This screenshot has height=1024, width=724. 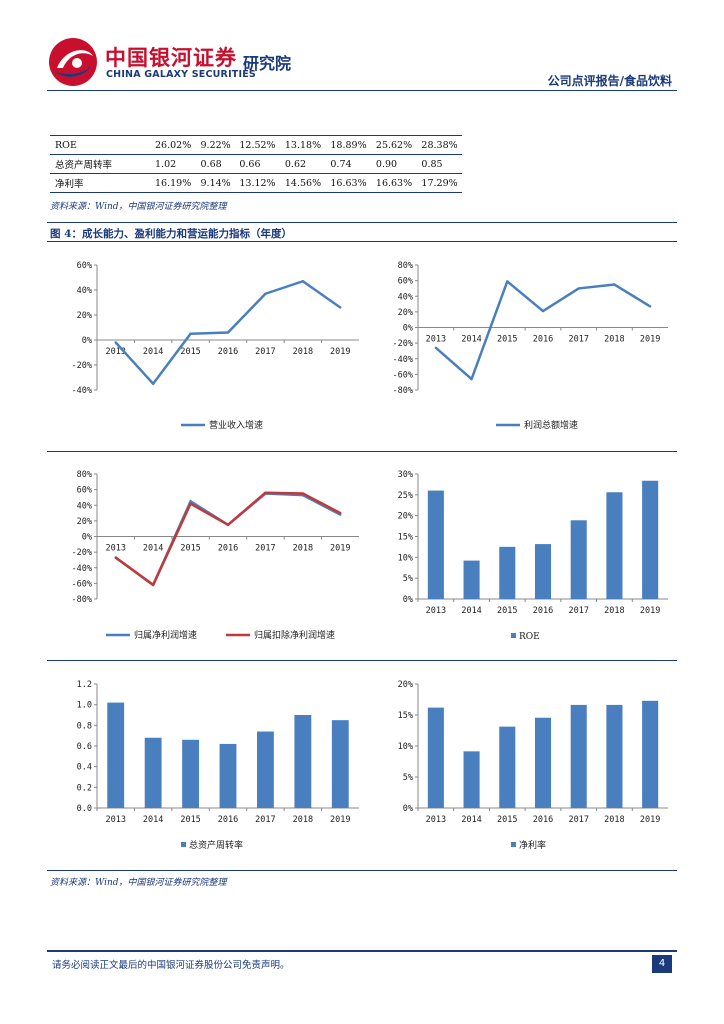 I want to click on y-tick-label: -80%, so click(x=82, y=600).